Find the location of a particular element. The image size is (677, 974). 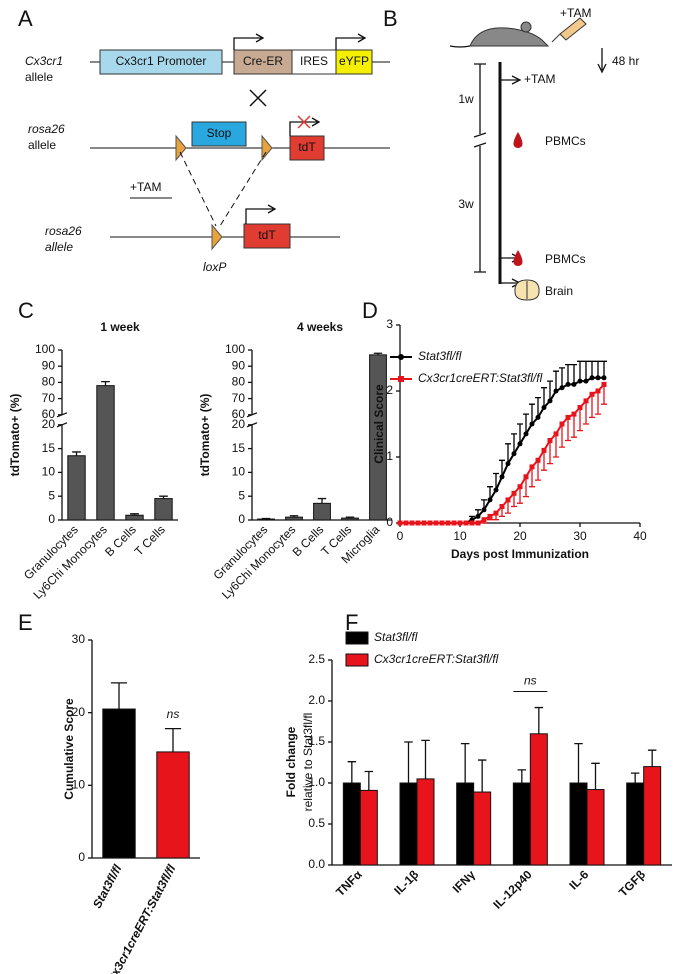

x-tick-label: 40 is located at coordinates (640, 536).